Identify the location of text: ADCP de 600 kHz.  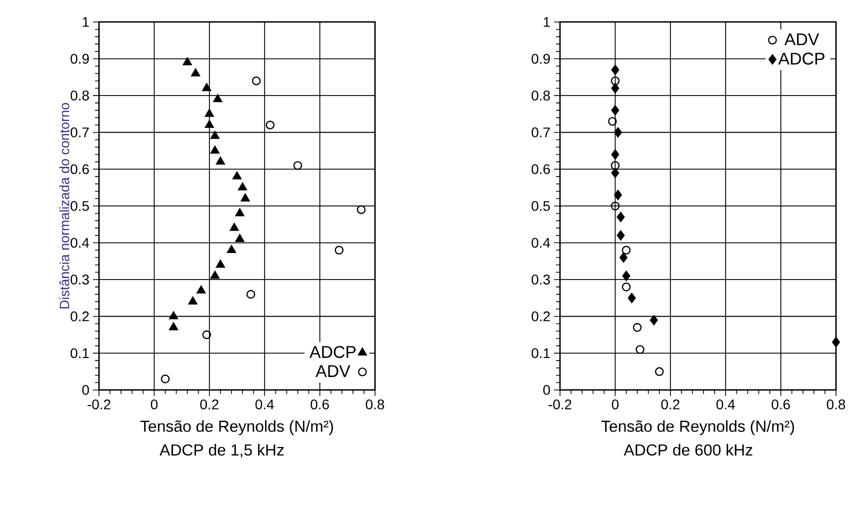
(688, 450).